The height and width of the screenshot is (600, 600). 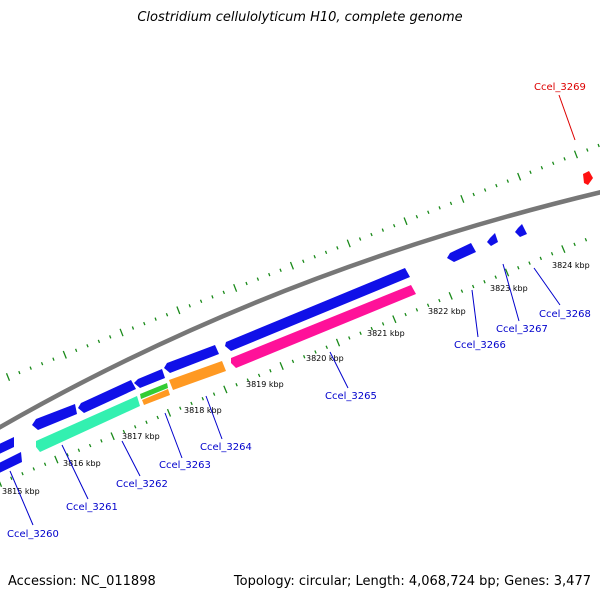 What do you see at coordinates (317, 309) in the screenshot?
I see `gene-ccel-3265-blue` at bounding box center [317, 309].